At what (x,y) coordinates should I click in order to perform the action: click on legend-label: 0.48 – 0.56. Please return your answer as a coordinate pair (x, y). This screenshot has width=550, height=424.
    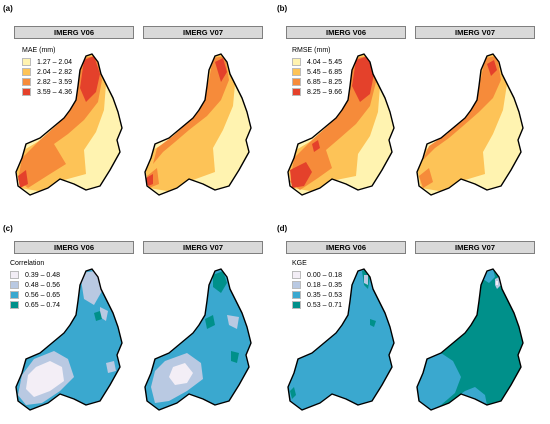
    Looking at the image, I should click on (43, 285).